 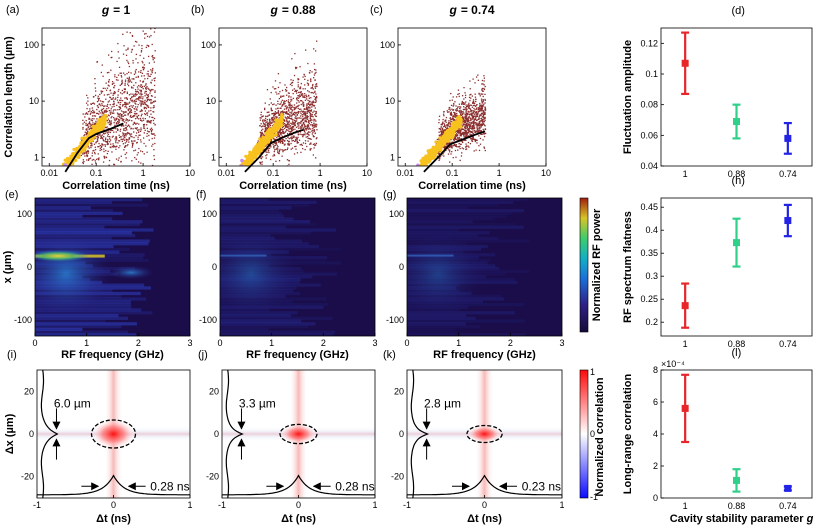 I want to click on scatter-point-violet, so click(x=237, y=176).